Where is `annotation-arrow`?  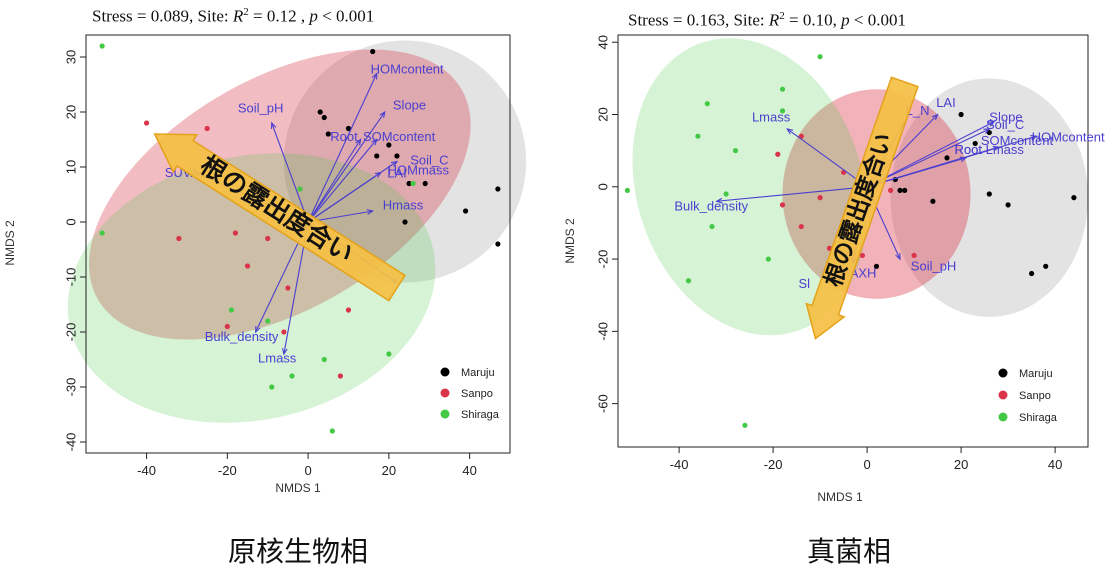
annotation-arrow is located at coordinates (280, 217).